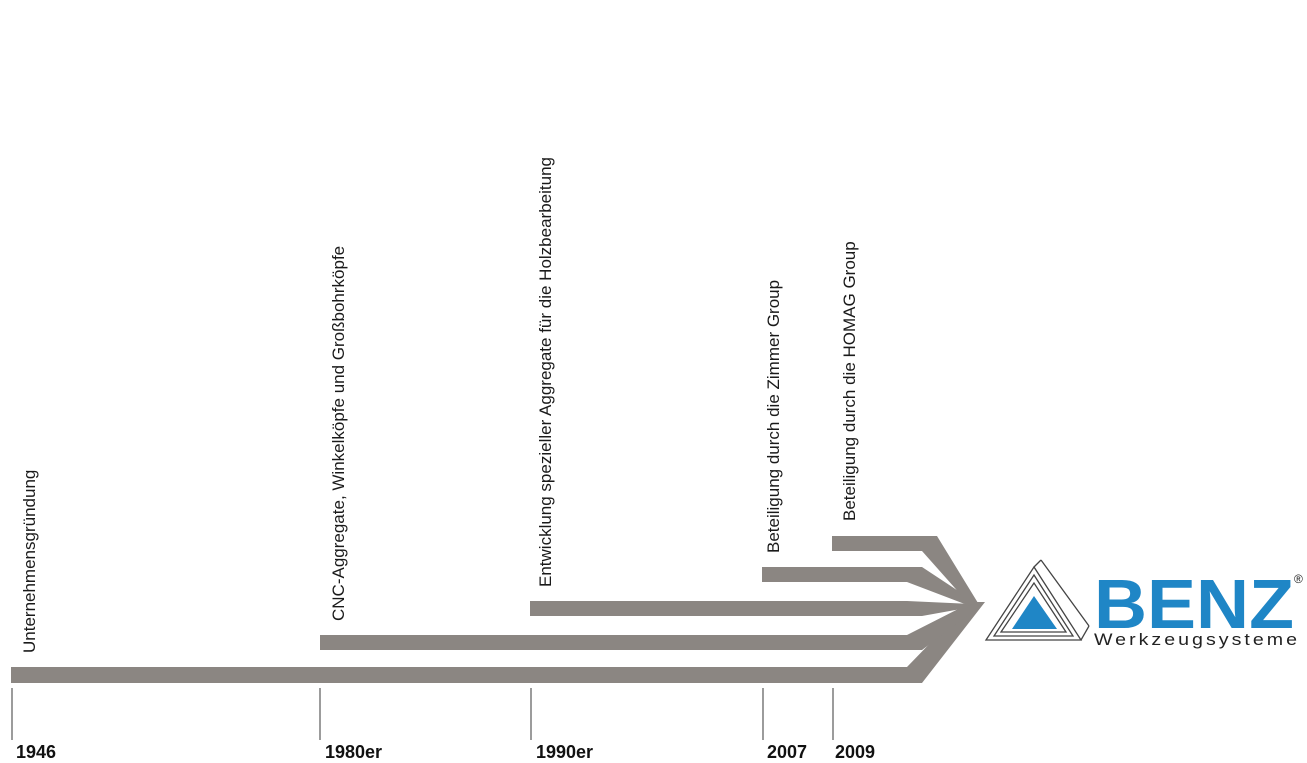 The width and height of the screenshot is (1307, 763). What do you see at coordinates (1298, 579) in the screenshot?
I see `registered-mark: ®` at bounding box center [1298, 579].